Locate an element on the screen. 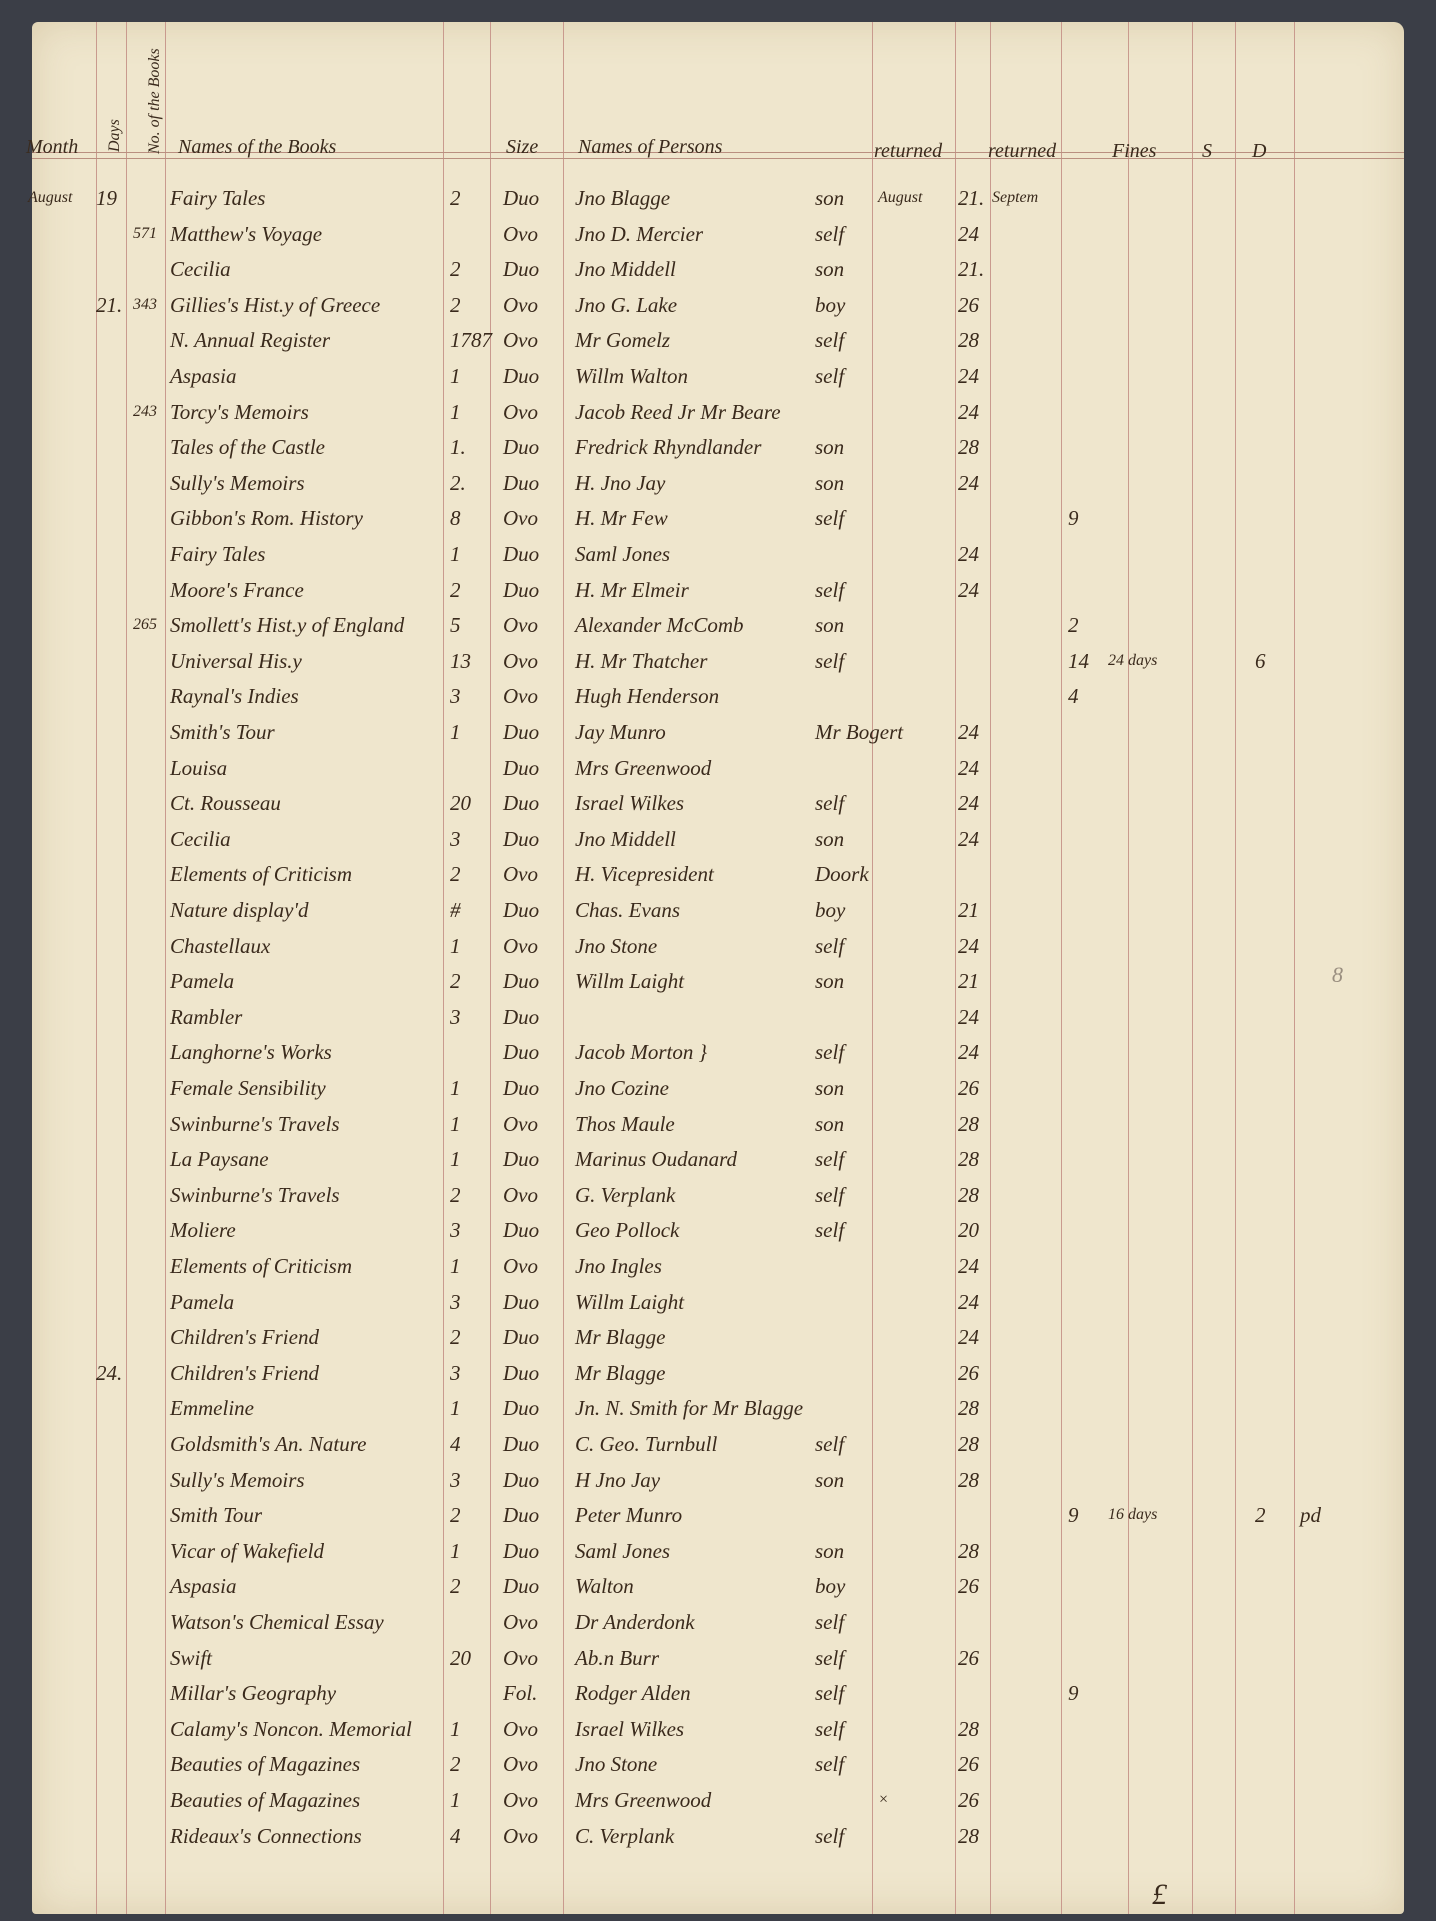  cell-person: Dr Anderdonk is located at coordinates (635, 1622).